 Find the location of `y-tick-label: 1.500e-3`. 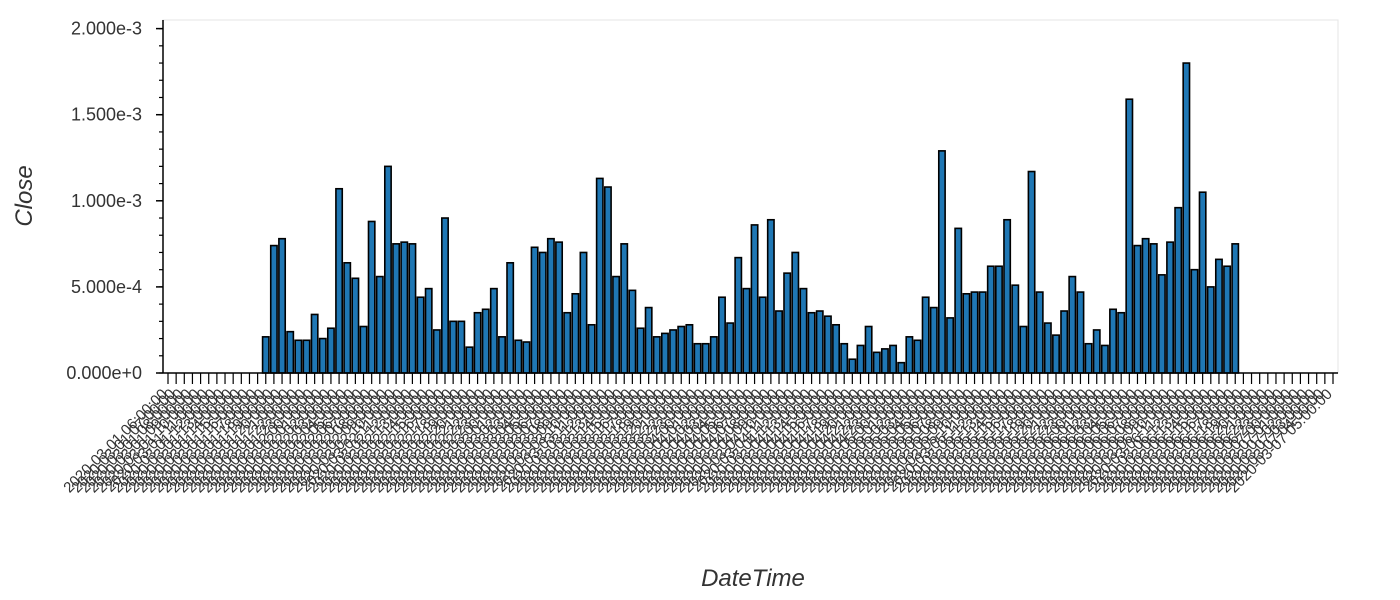

y-tick-label: 1.500e-3 is located at coordinates (106, 115).